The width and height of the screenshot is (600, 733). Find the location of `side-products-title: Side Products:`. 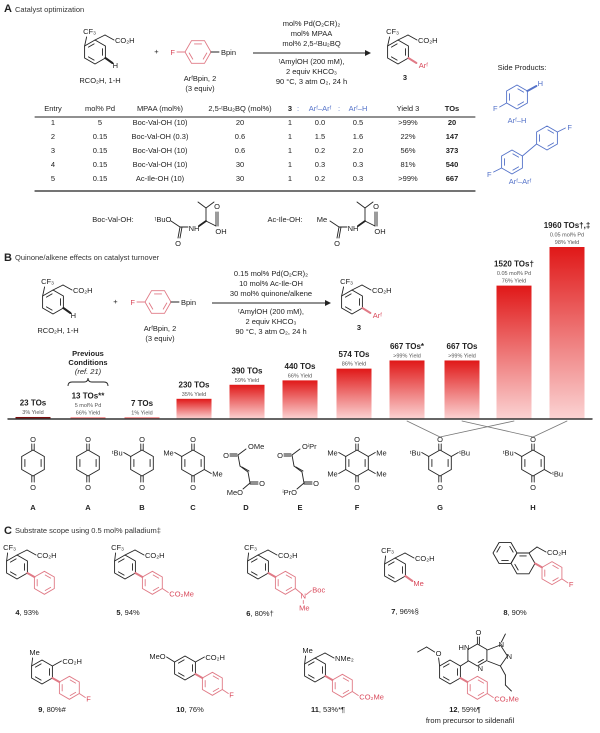

side-products-title: Side Products: is located at coordinates (522, 67).